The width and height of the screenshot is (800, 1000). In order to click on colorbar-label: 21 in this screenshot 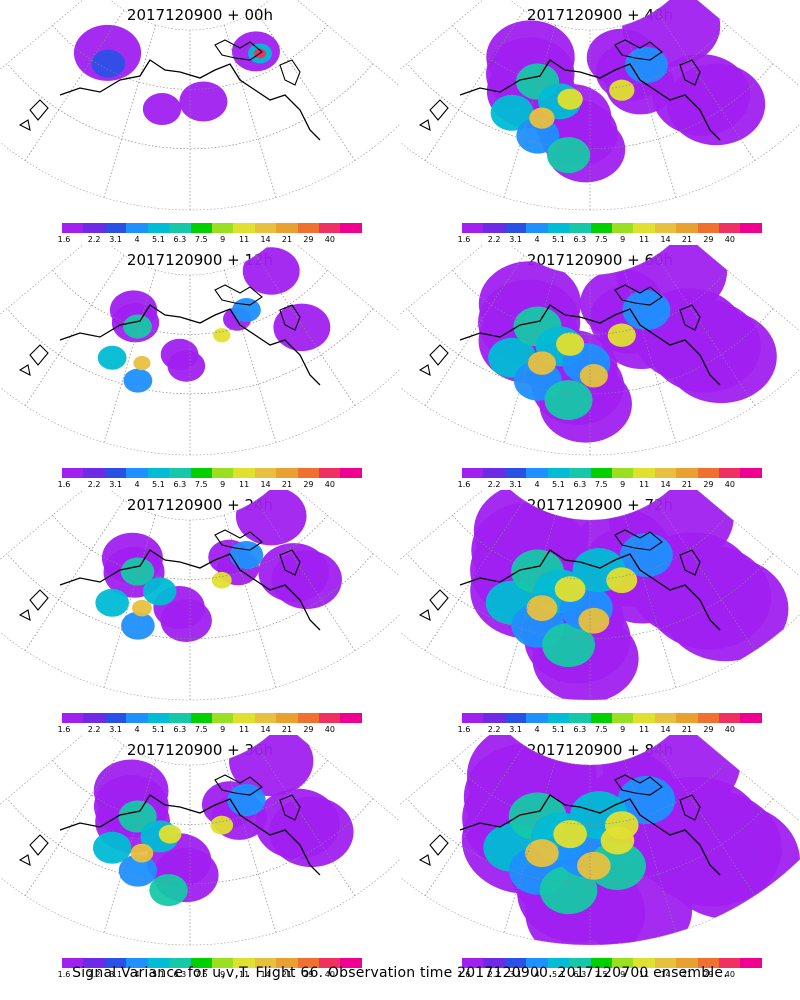, I will do `click(687, 974)`.